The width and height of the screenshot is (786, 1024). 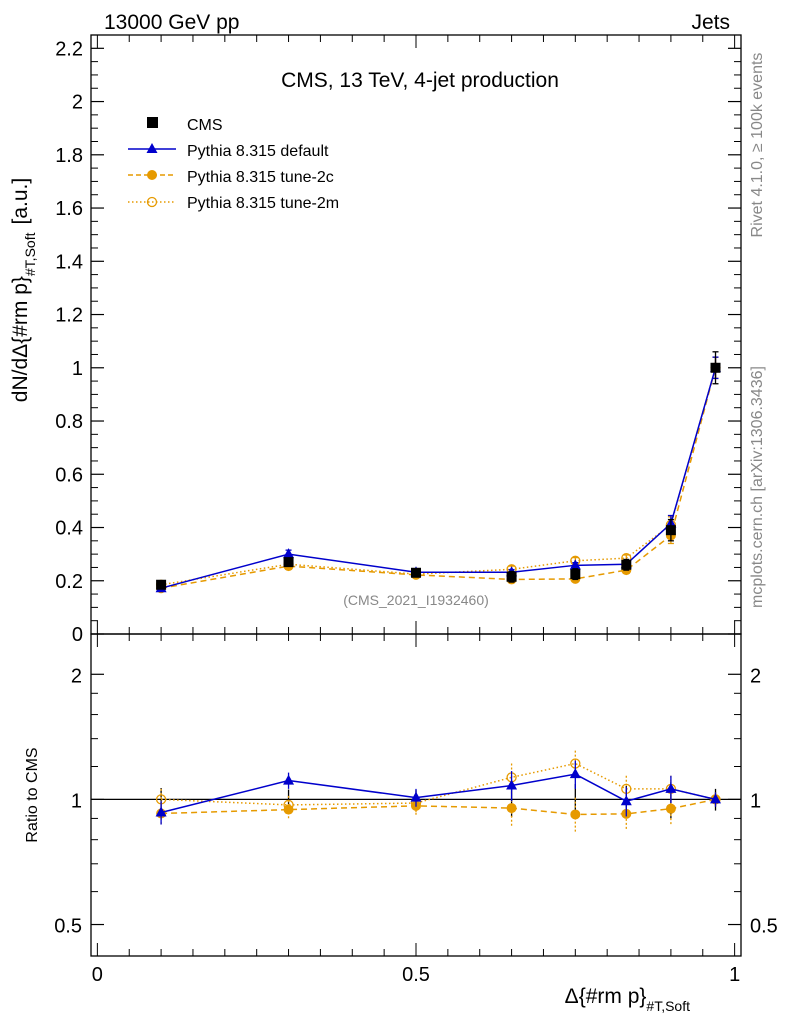 What do you see at coordinates (258, 151) in the screenshot?
I see `legend-default-label: Pythia 8.315 default` at bounding box center [258, 151].